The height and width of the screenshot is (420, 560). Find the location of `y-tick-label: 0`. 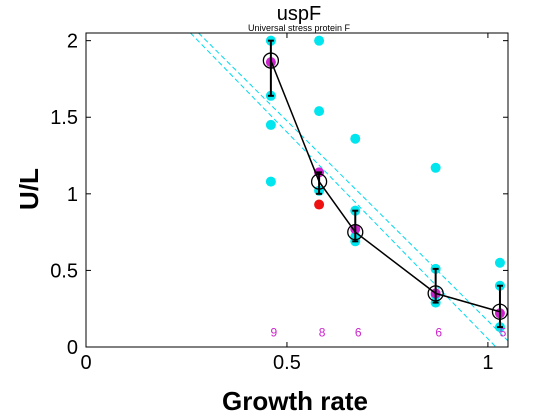

y-tick-label: 0 is located at coordinates (72, 348).